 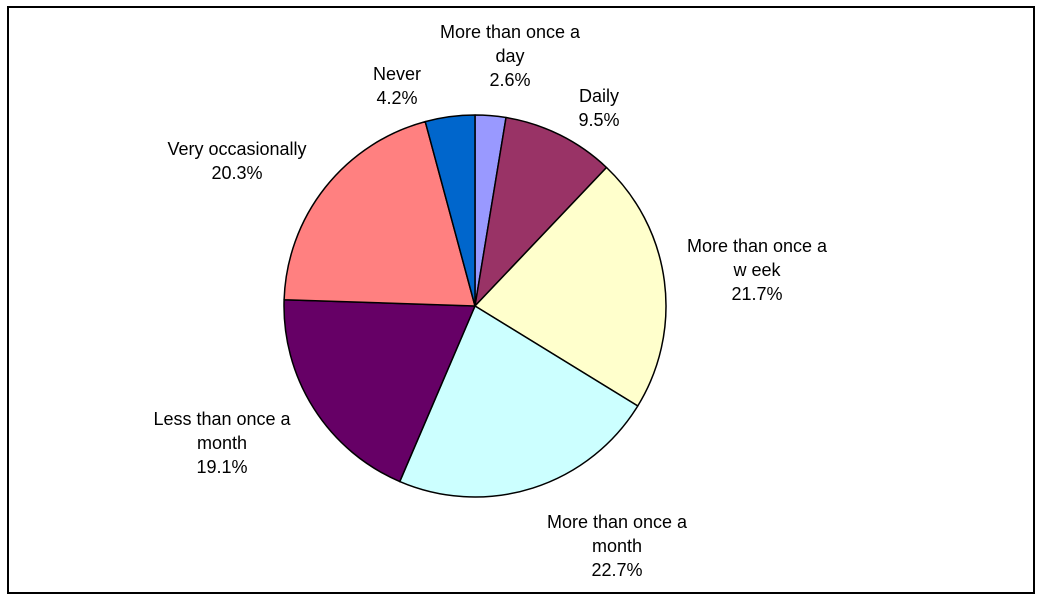 What do you see at coordinates (617, 546) in the screenshot?
I see `slice-label-more-than-once-a-month: More than once a month 22.7%` at bounding box center [617, 546].